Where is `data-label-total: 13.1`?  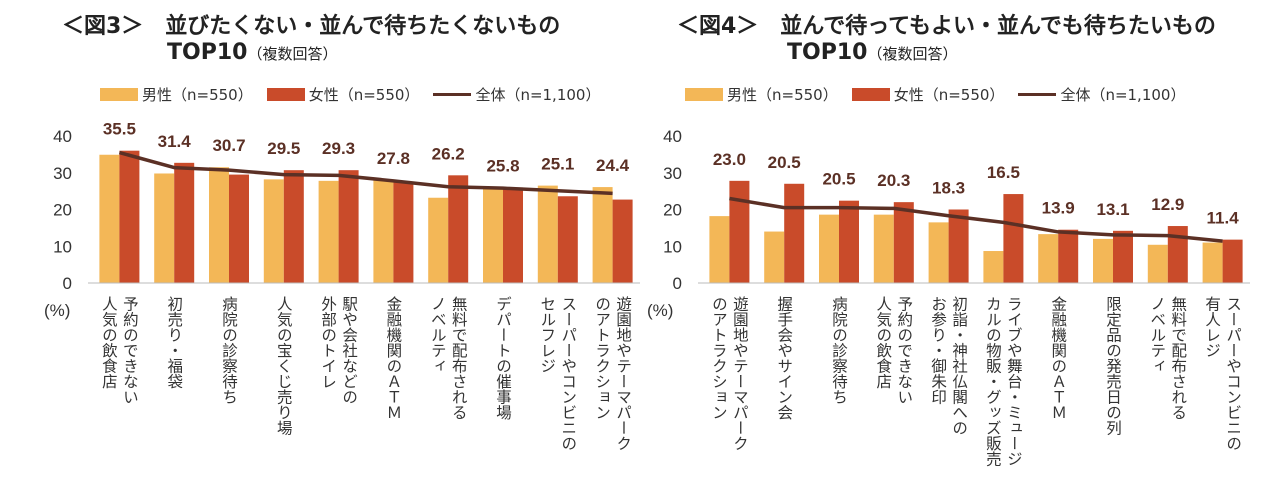 data-label-total: 13.1 is located at coordinates (1112, 209).